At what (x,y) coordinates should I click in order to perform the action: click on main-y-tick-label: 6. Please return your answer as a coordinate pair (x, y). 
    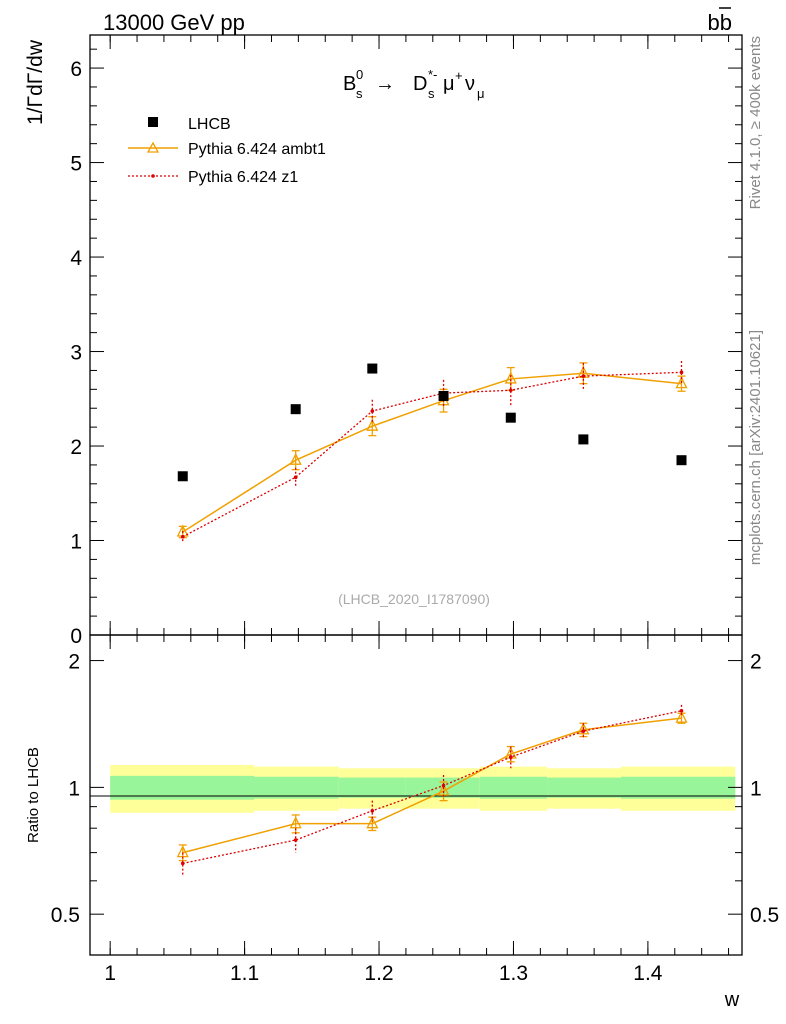
    Looking at the image, I should click on (76, 69).